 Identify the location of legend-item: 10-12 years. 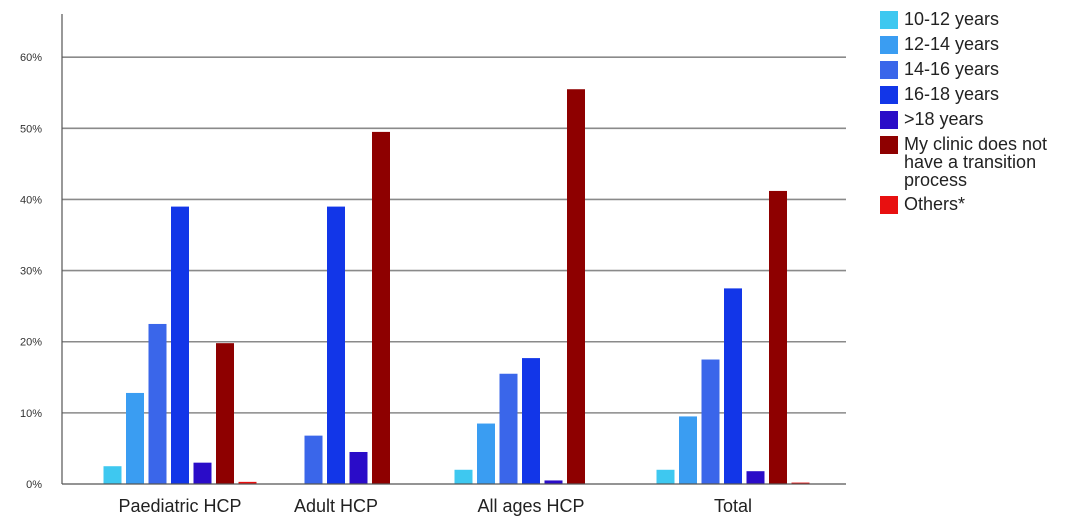
(982, 18).